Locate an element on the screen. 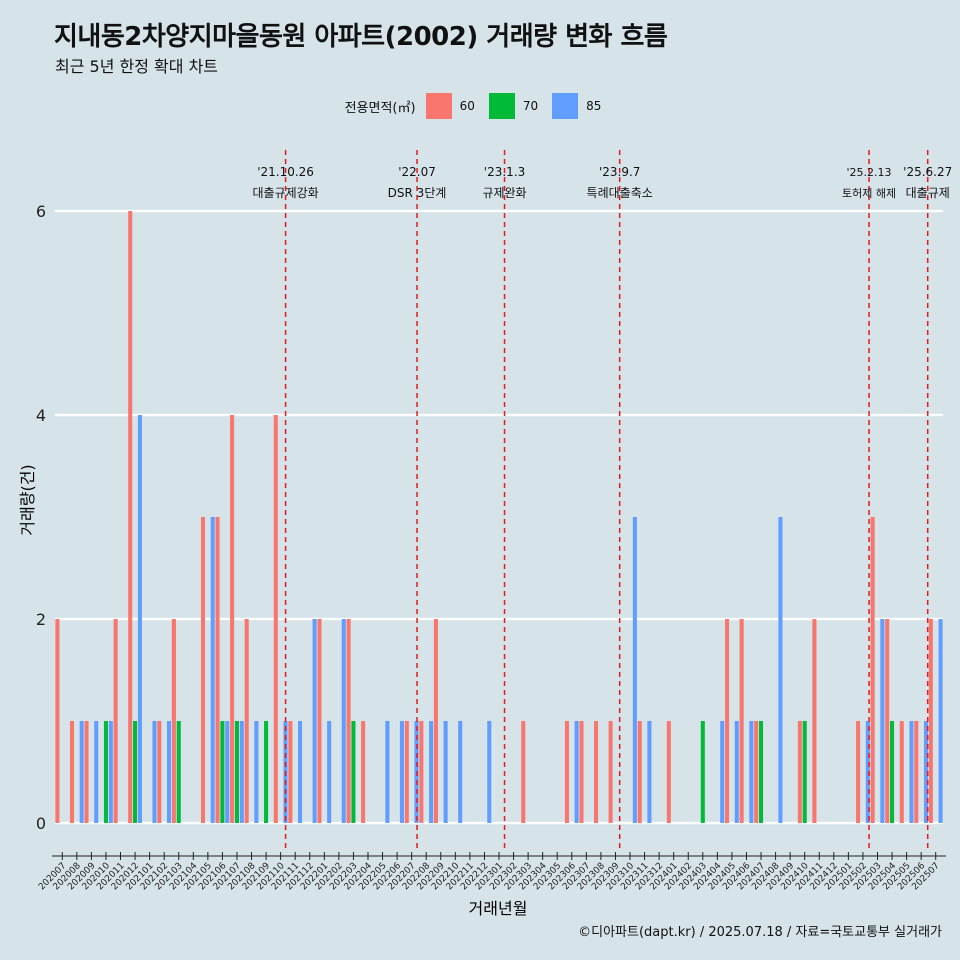  event-label: DSR 3단계 is located at coordinates (417, 193).